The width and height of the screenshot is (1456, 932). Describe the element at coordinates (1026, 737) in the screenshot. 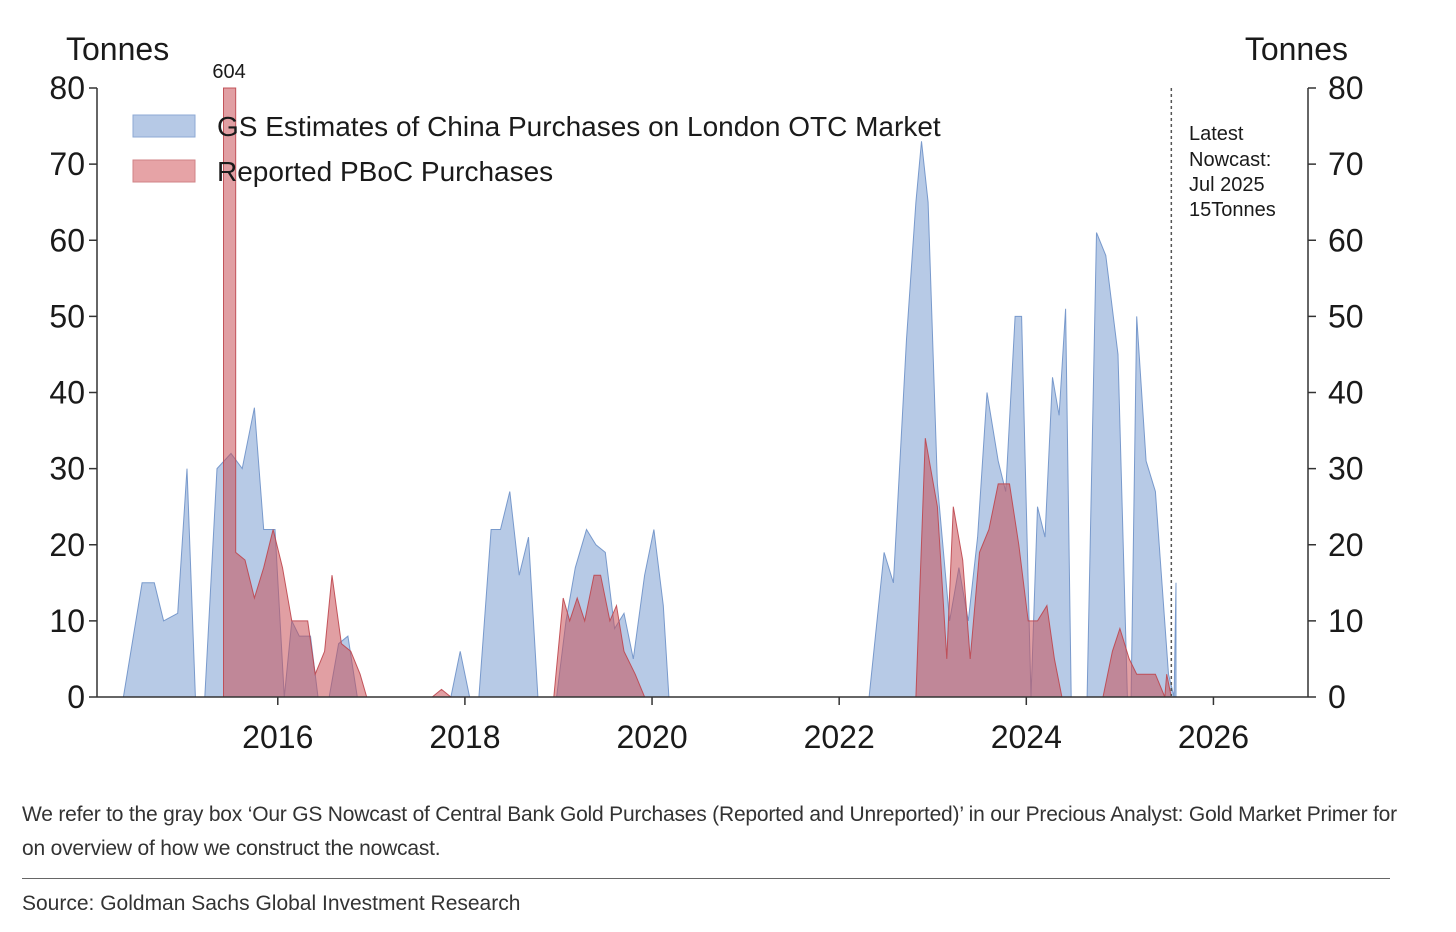

I see `x-tick-label: 2024` at that location.